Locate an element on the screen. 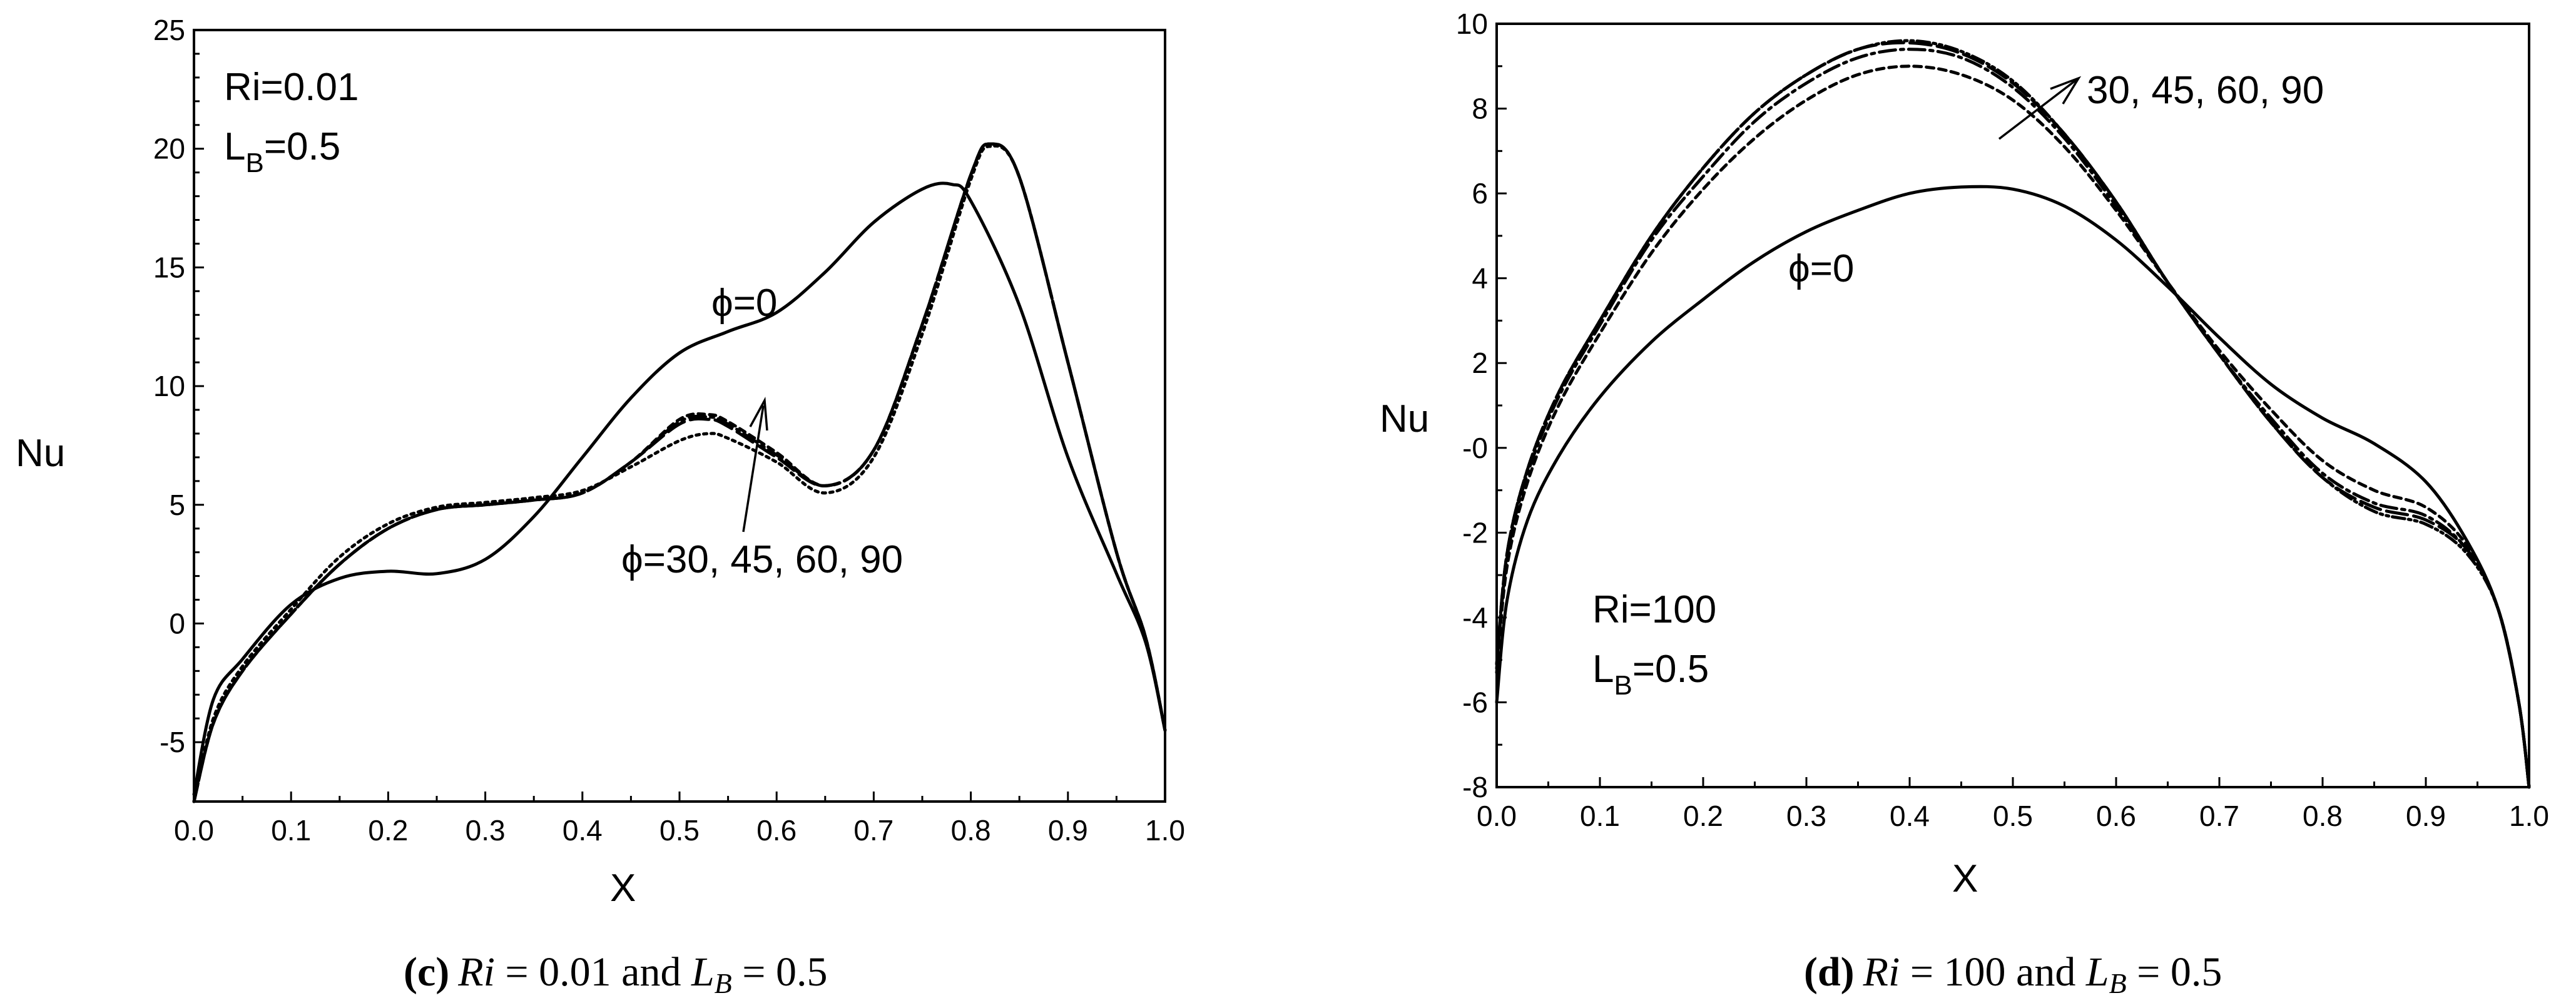 The image size is (2576, 1003). caption-c-ri: Ri is located at coordinates (476, 972).